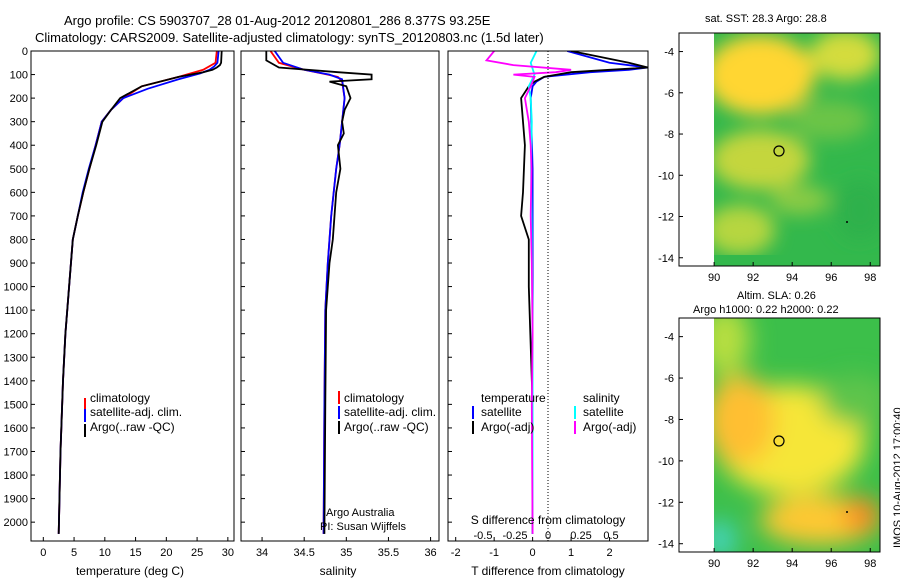 The image size is (900, 580). What do you see at coordinates (16, 429) in the screenshot?
I see `ytick-label-16: 1600` at bounding box center [16, 429].